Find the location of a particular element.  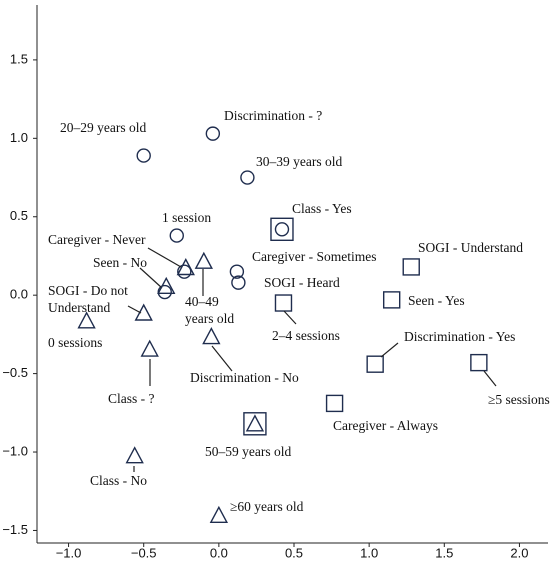

point-label: ≥60 years old is located at coordinates (267, 506).